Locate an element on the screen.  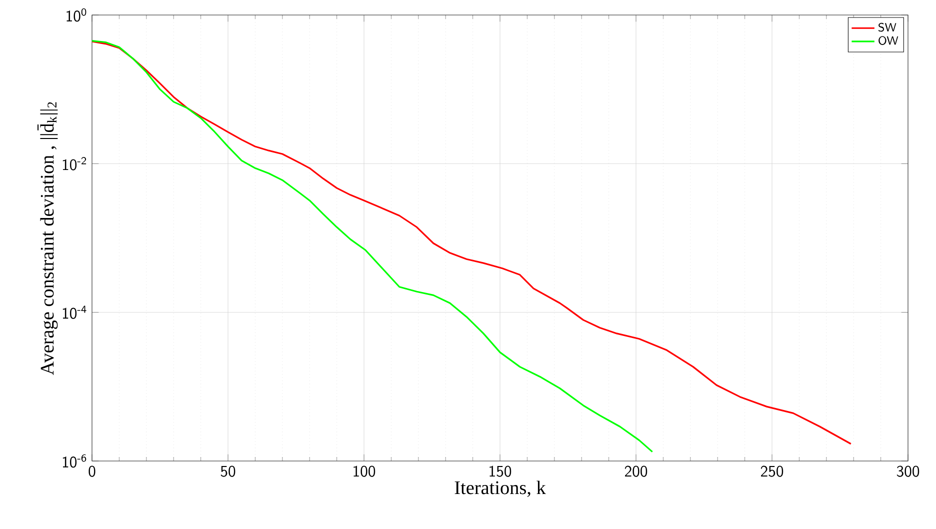
x-axis-title: Iterations, k is located at coordinates (500, 488).